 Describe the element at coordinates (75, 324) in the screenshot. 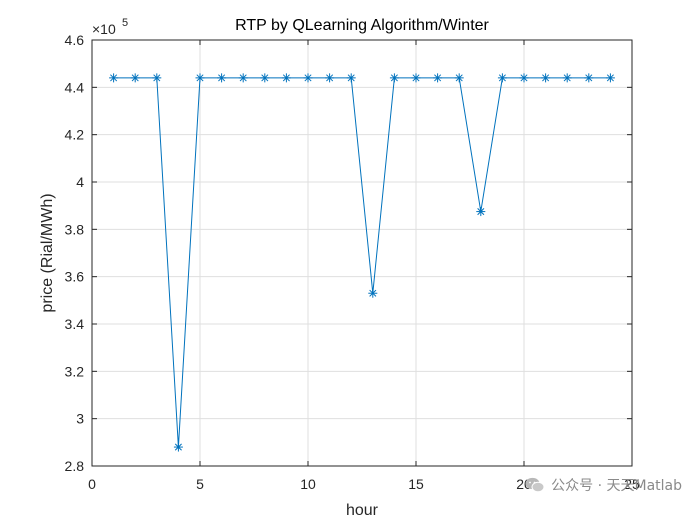

I see `y-tick-label: 3.4` at that location.